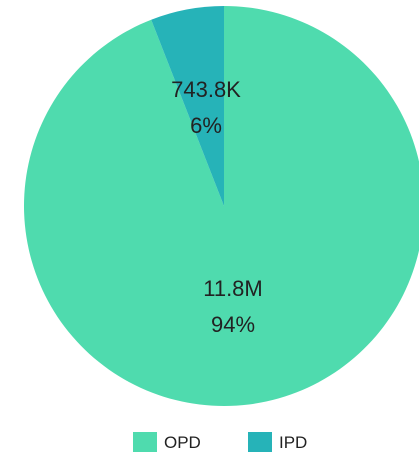 Image resolution: width=419 pixels, height=465 pixels. What do you see at coordinates (182, 442) in the screenshot?
I see `legend-label-opd: OPD` at bounding box center [182, 442].